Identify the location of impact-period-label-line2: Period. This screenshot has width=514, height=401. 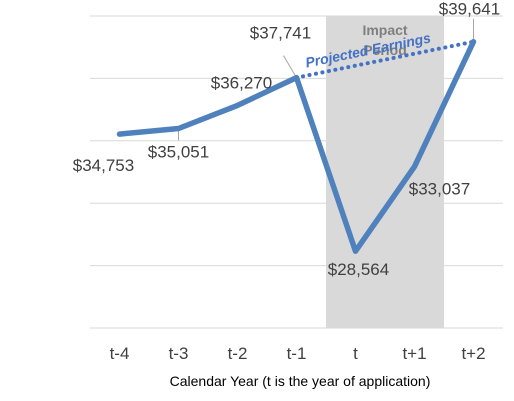
(385, 50).